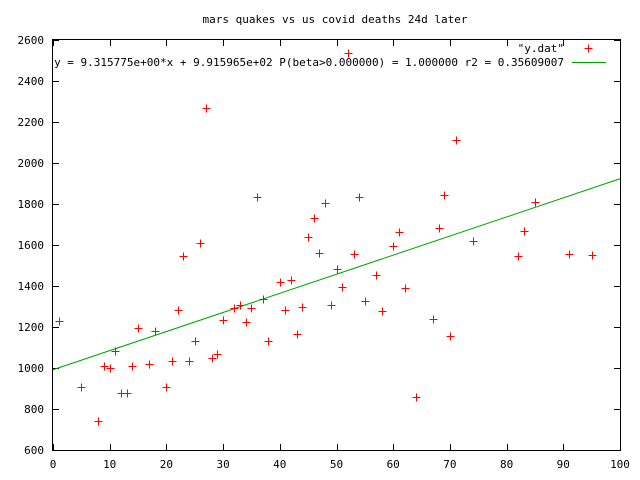 Image resolution: width=640 pixels, height=480 pixels. What do you see at coordinates (279, 464) in the screenshot?
I see `x-tick-label: 40` at bounding box center [279, 464].